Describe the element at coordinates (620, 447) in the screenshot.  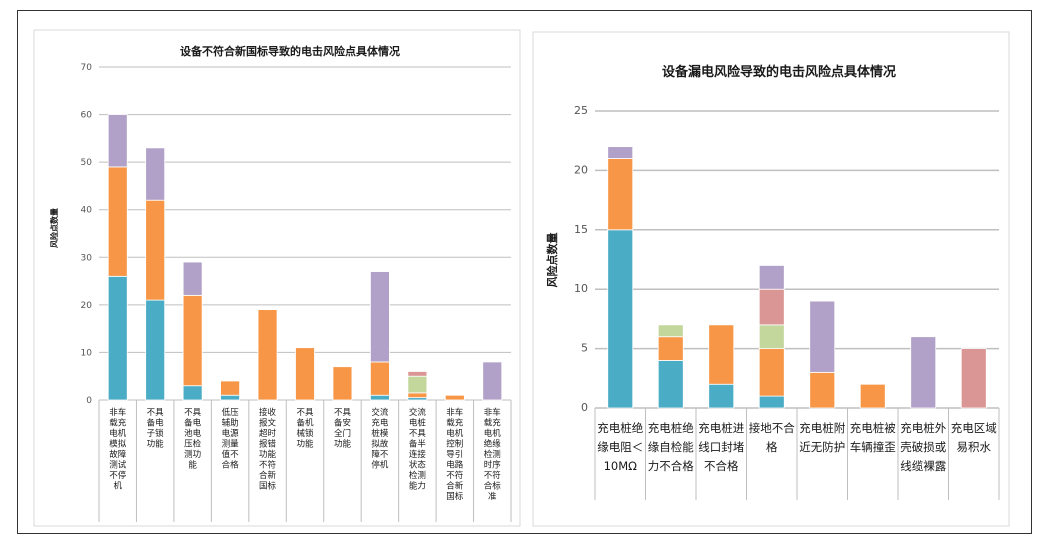
I see `right-category-label: 充电桩绝缘电阻＜ 10MΩ` at that location.